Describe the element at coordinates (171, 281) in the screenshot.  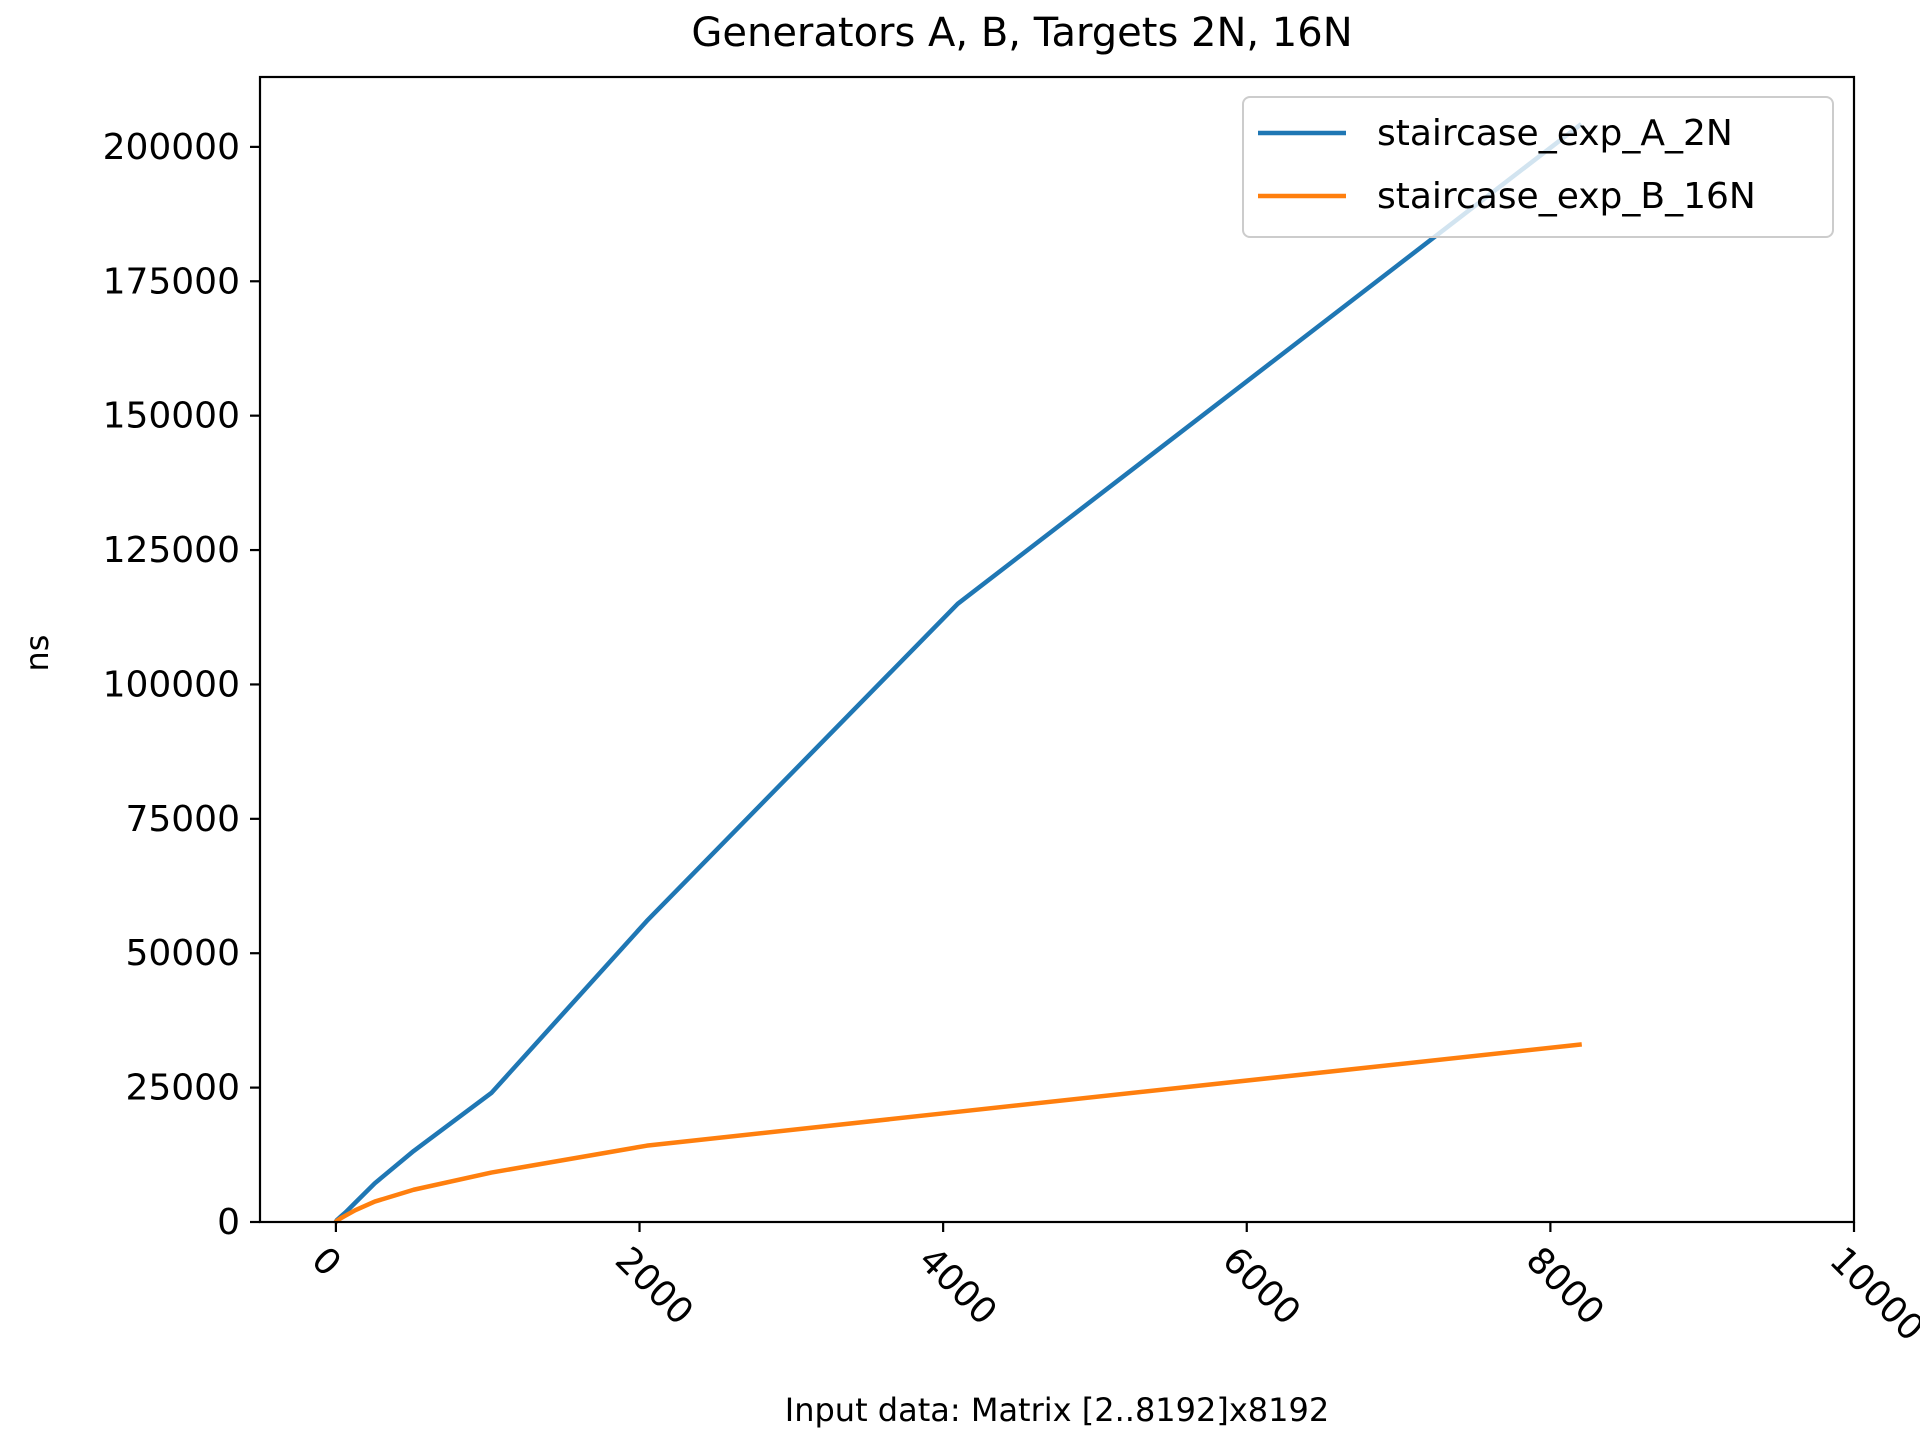
I see `y-tick-label: 175000` at that location.